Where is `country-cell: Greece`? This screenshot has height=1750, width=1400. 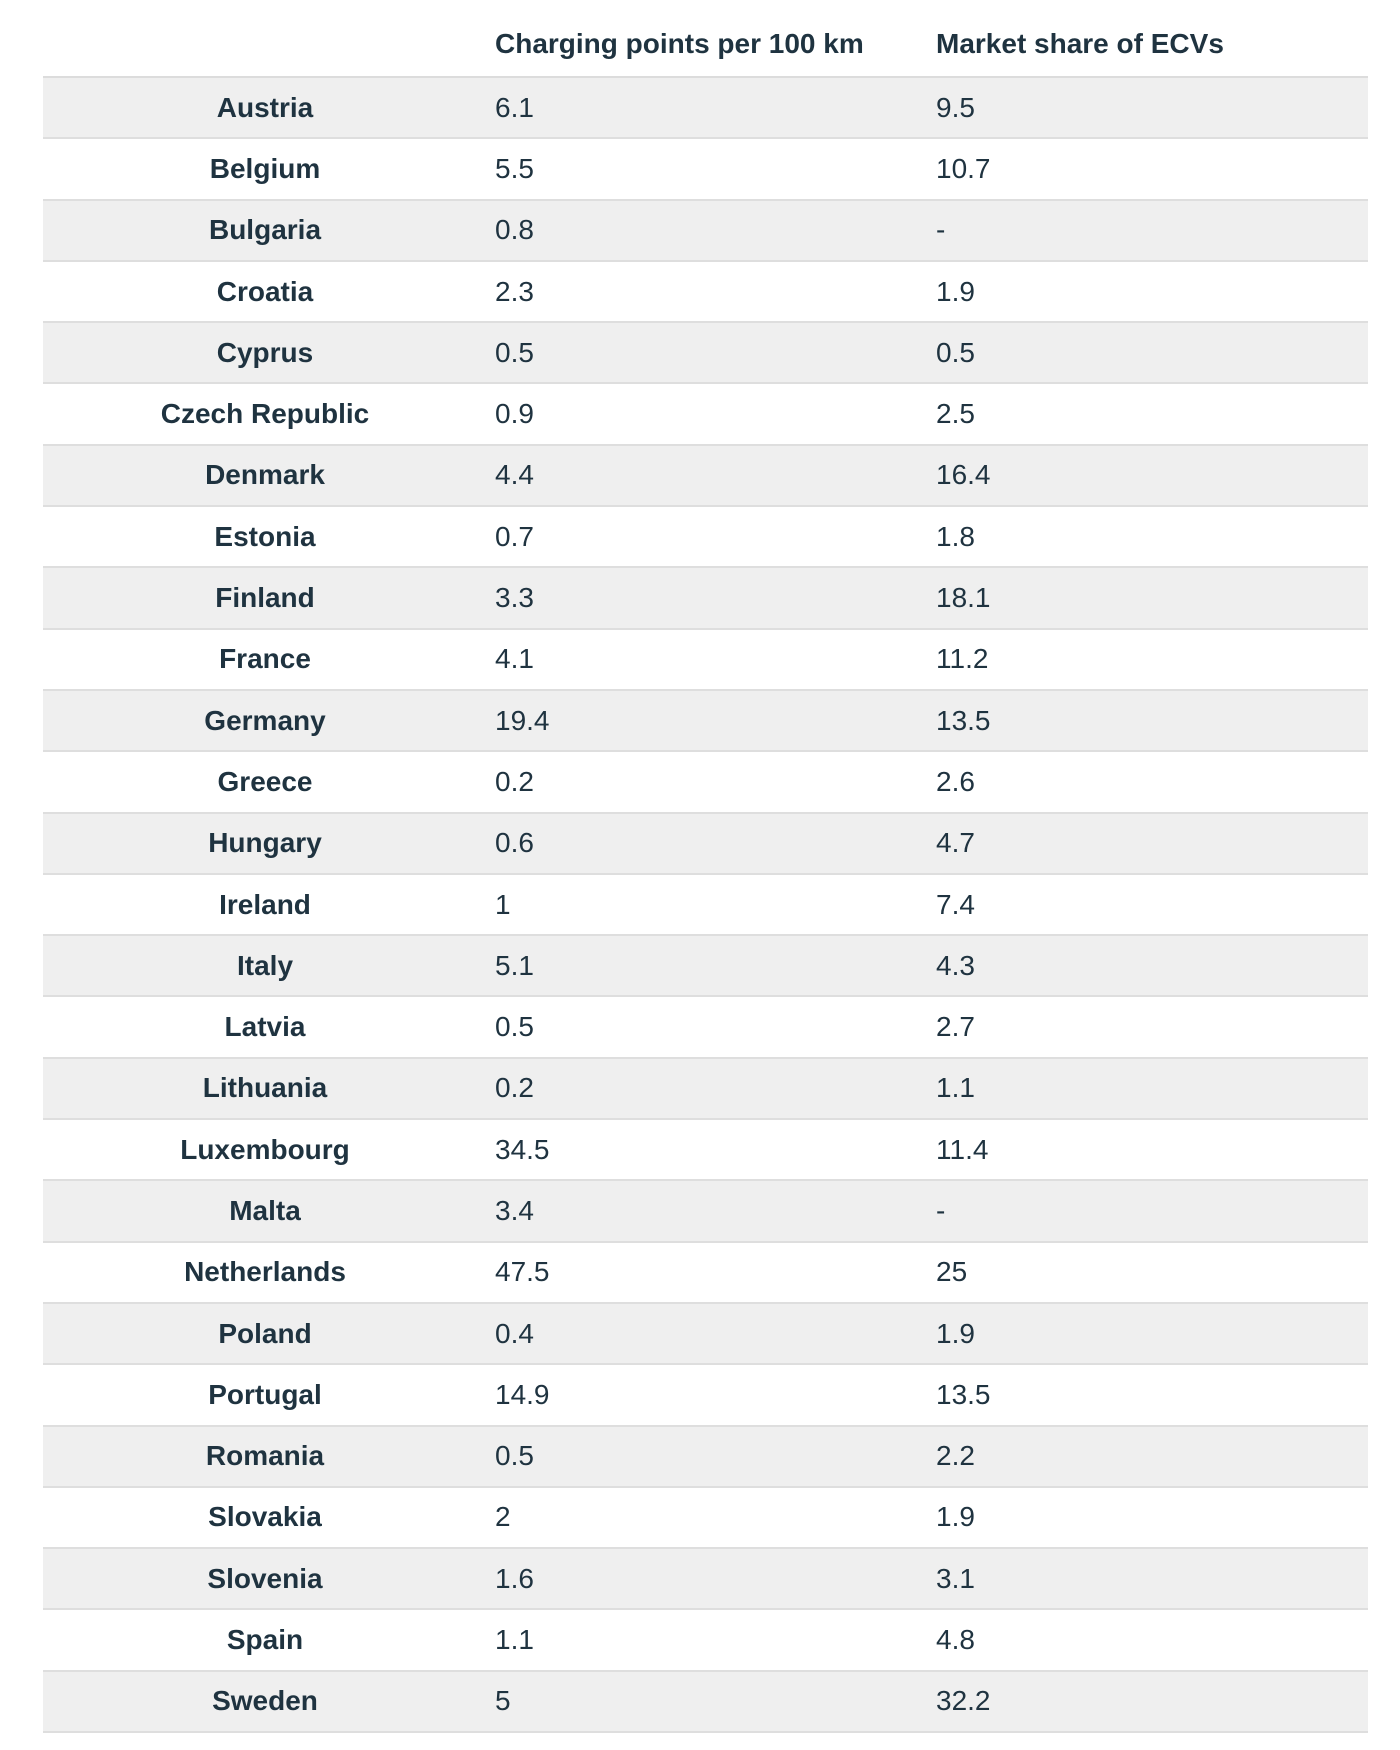
country-cell: Greece is located at coordinates (265, 782).